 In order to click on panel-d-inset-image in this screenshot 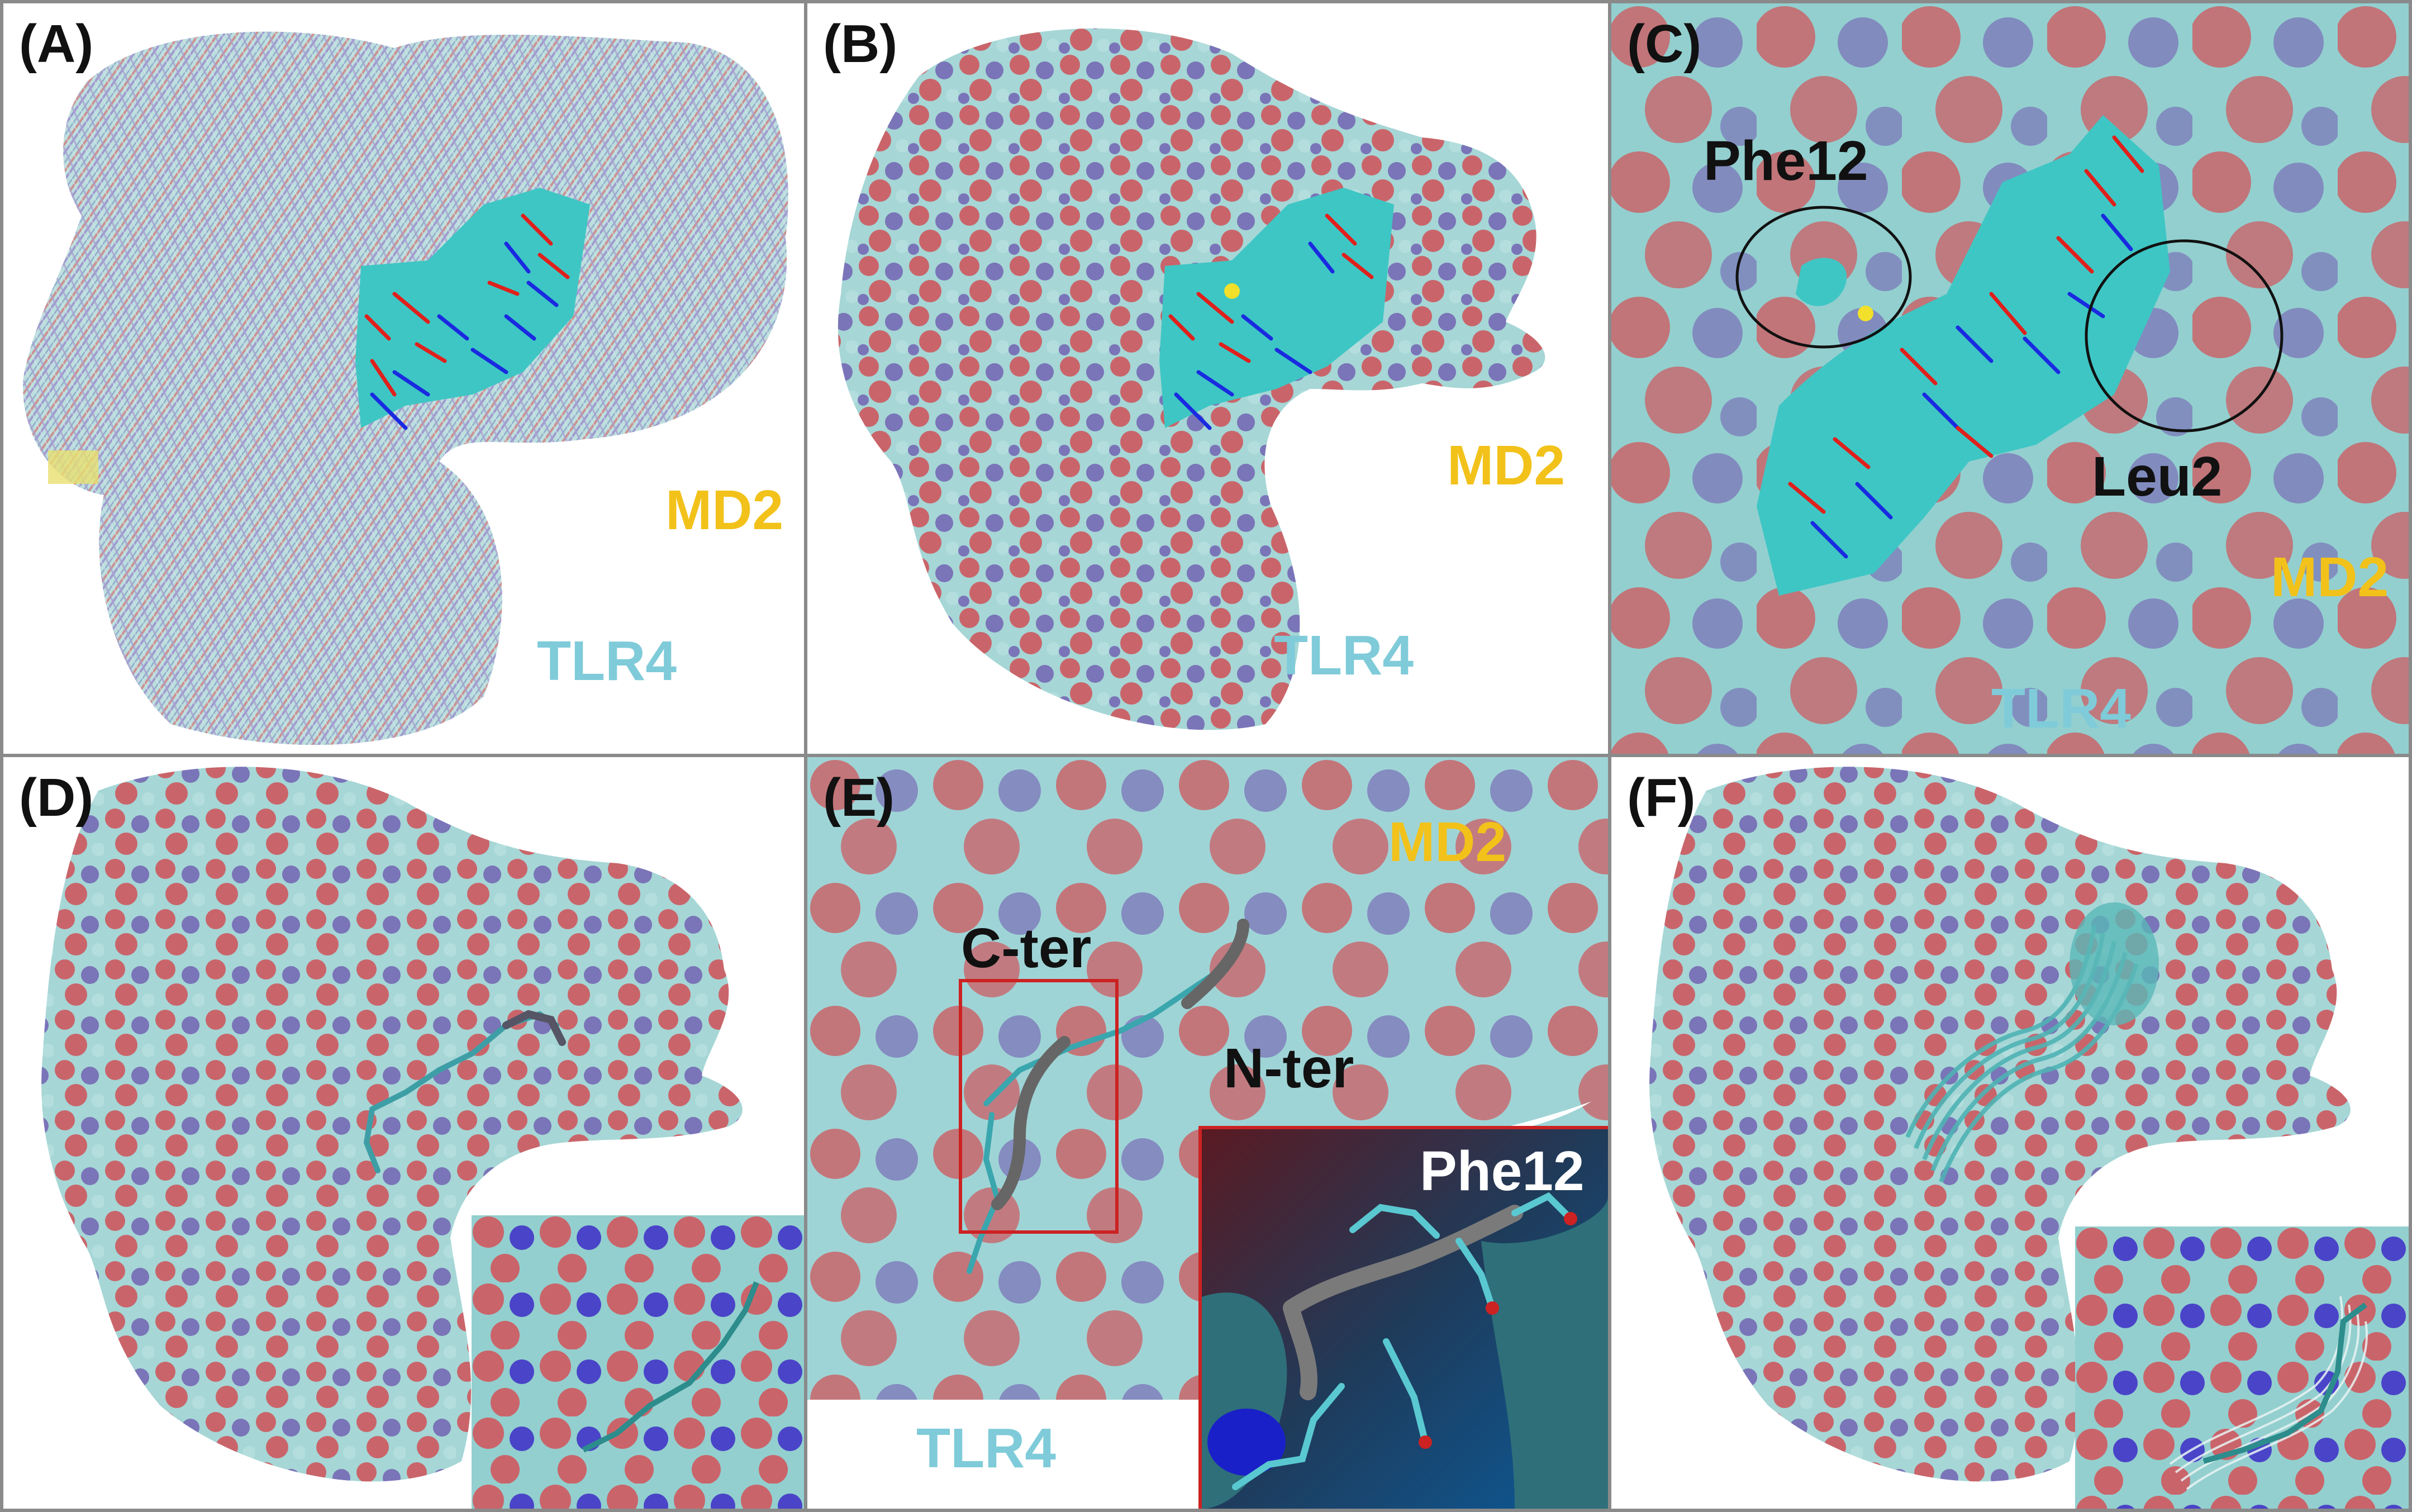, I will do `click(638, 1362)`.